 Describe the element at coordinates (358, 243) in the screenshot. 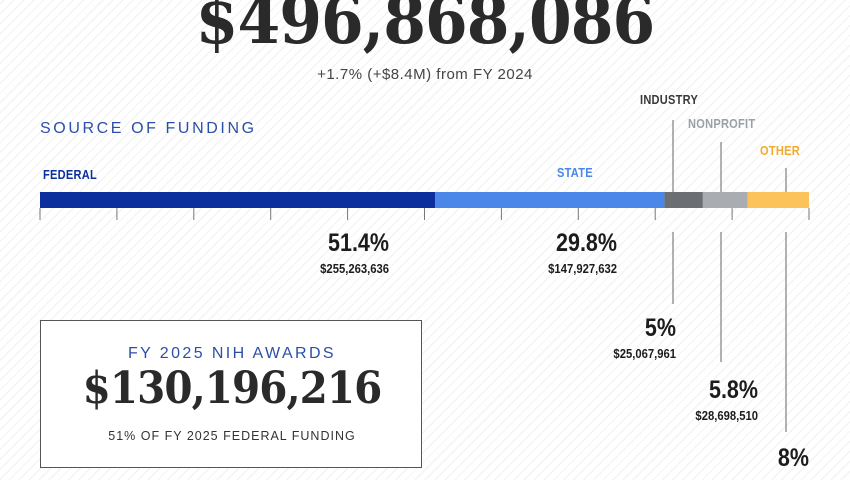

I see `percent-label-federal: 51.4%` at that location.